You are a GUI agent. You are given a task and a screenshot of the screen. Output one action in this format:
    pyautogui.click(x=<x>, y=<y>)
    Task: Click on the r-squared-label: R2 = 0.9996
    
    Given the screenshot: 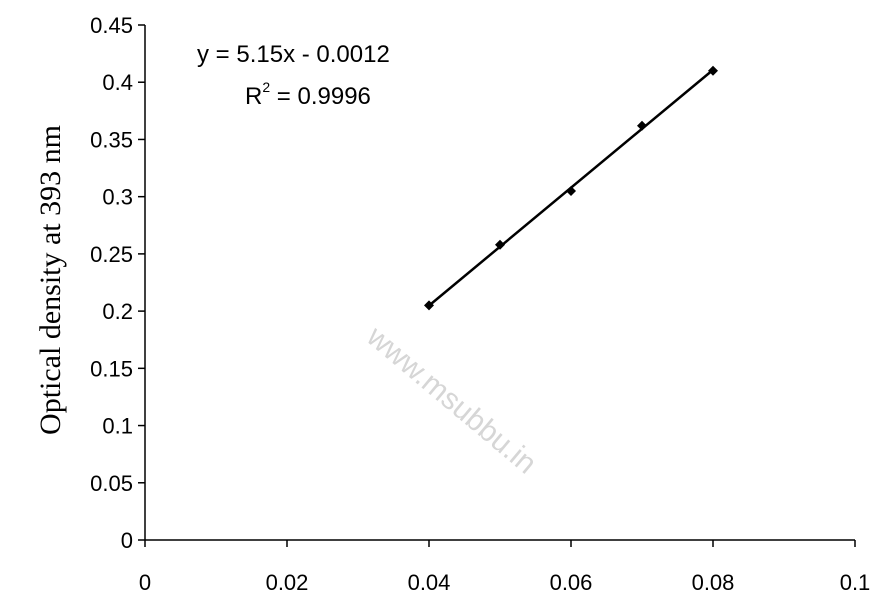 What is the action you would take?
    pyautogui.click(x=308, y=94)
    